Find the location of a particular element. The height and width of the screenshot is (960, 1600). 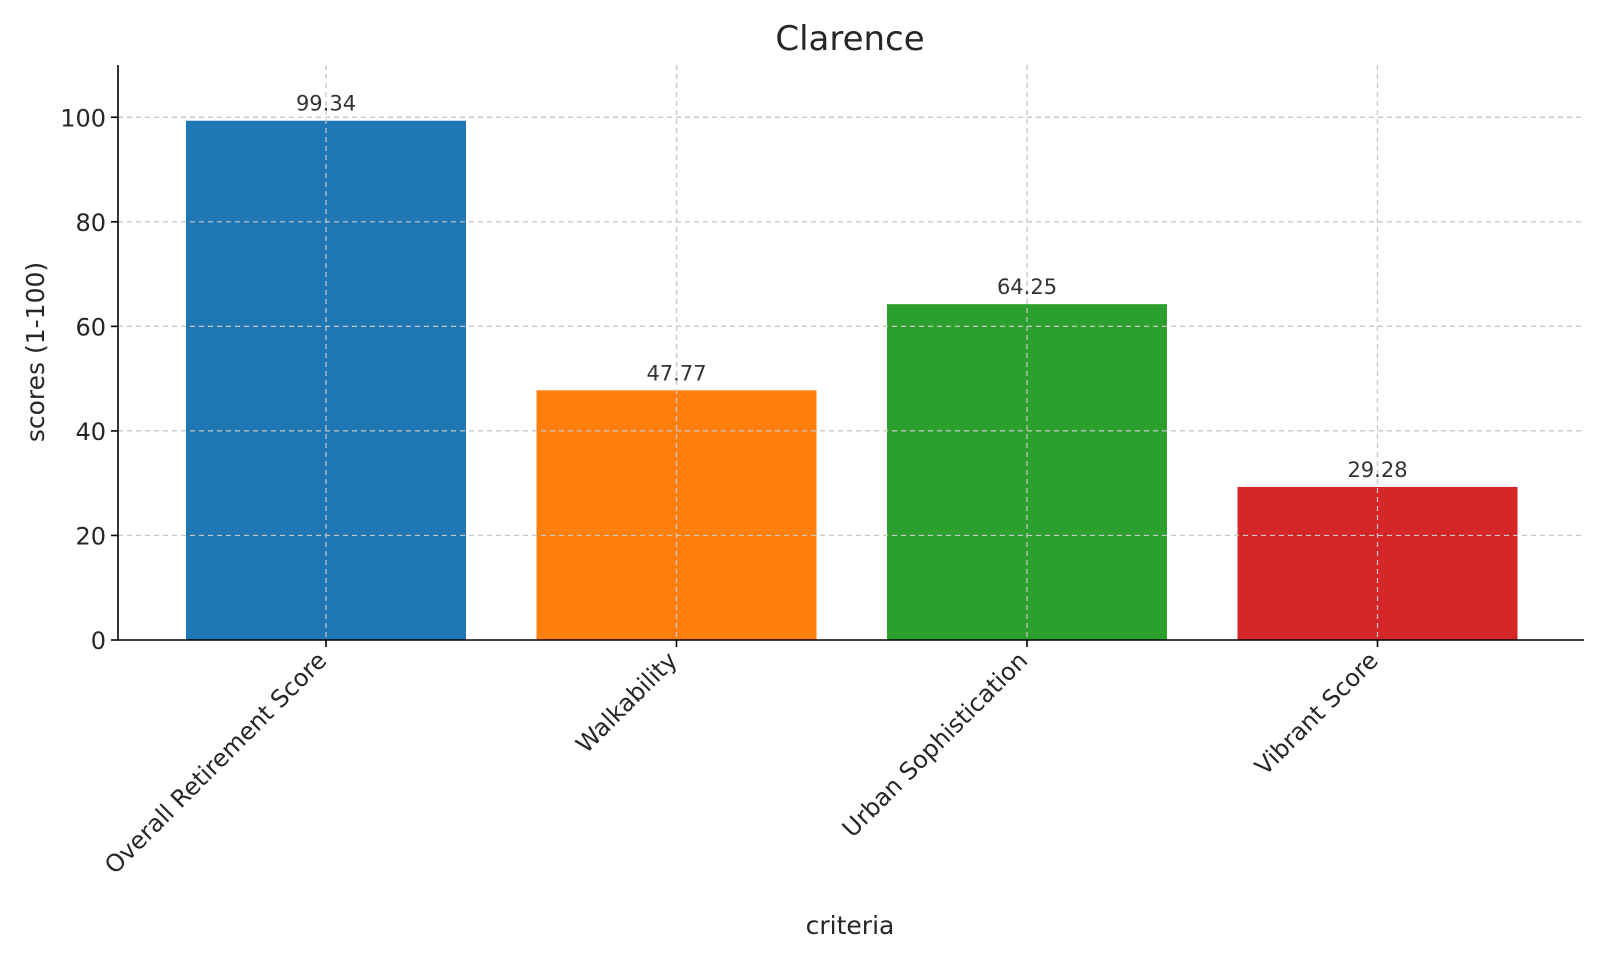

y-tick-label: 80 is located at coordinates (90, 223).